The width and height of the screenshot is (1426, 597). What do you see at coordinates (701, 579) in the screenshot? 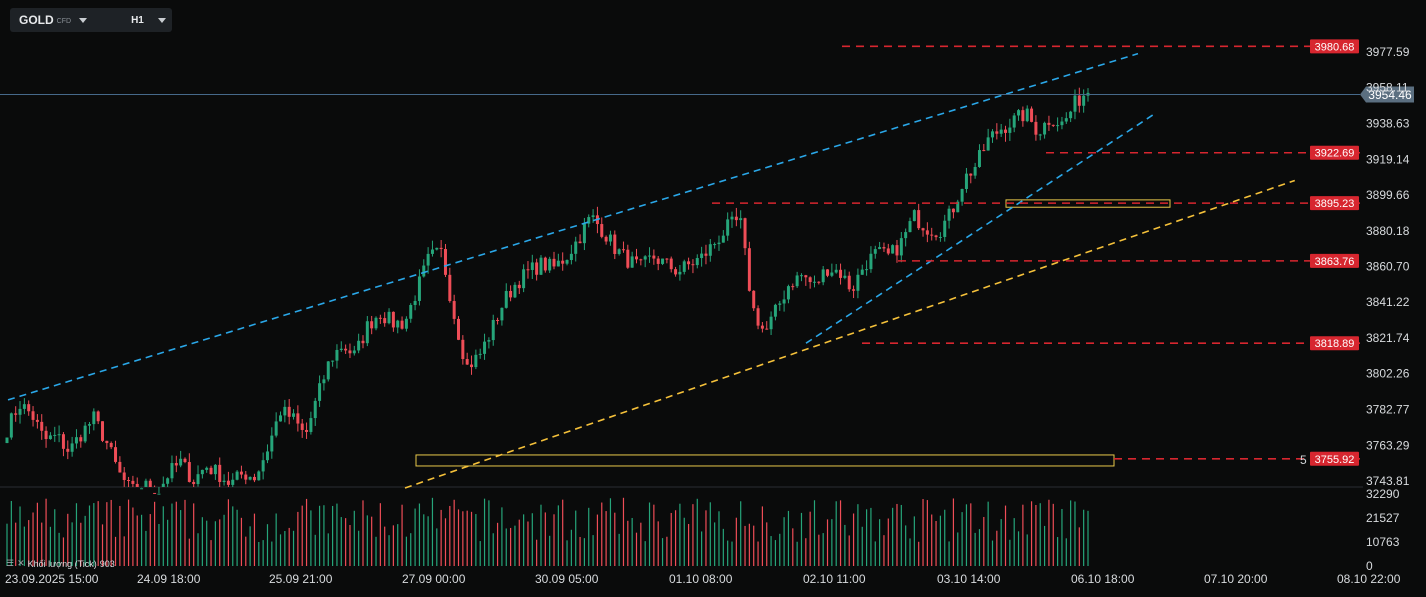
I see `x-tick-label: 01.10 08:00` at bounding box center [701, 579].